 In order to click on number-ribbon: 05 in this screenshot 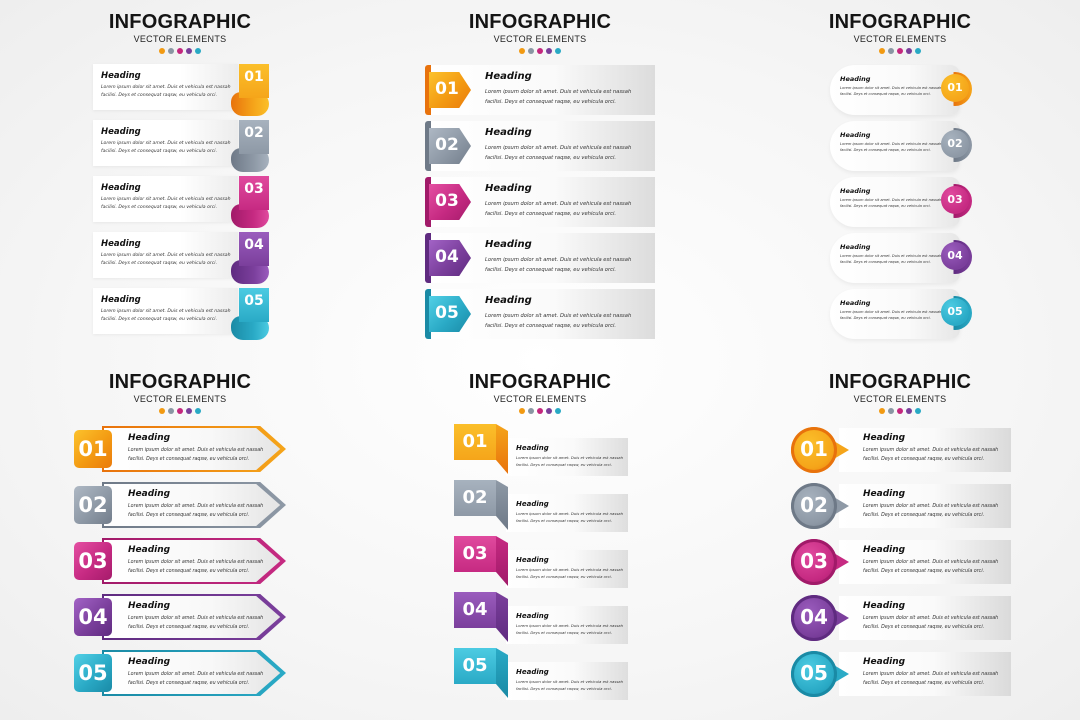, I will do `click(475, 666)`.